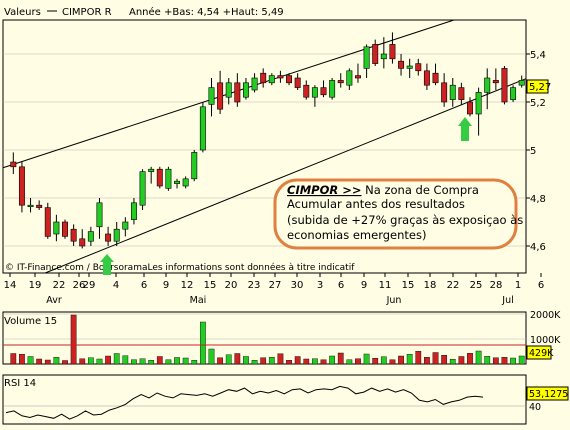 The width and height of the screenshot is (570, 430). I want to click on annotation-border, so click(395, 214).